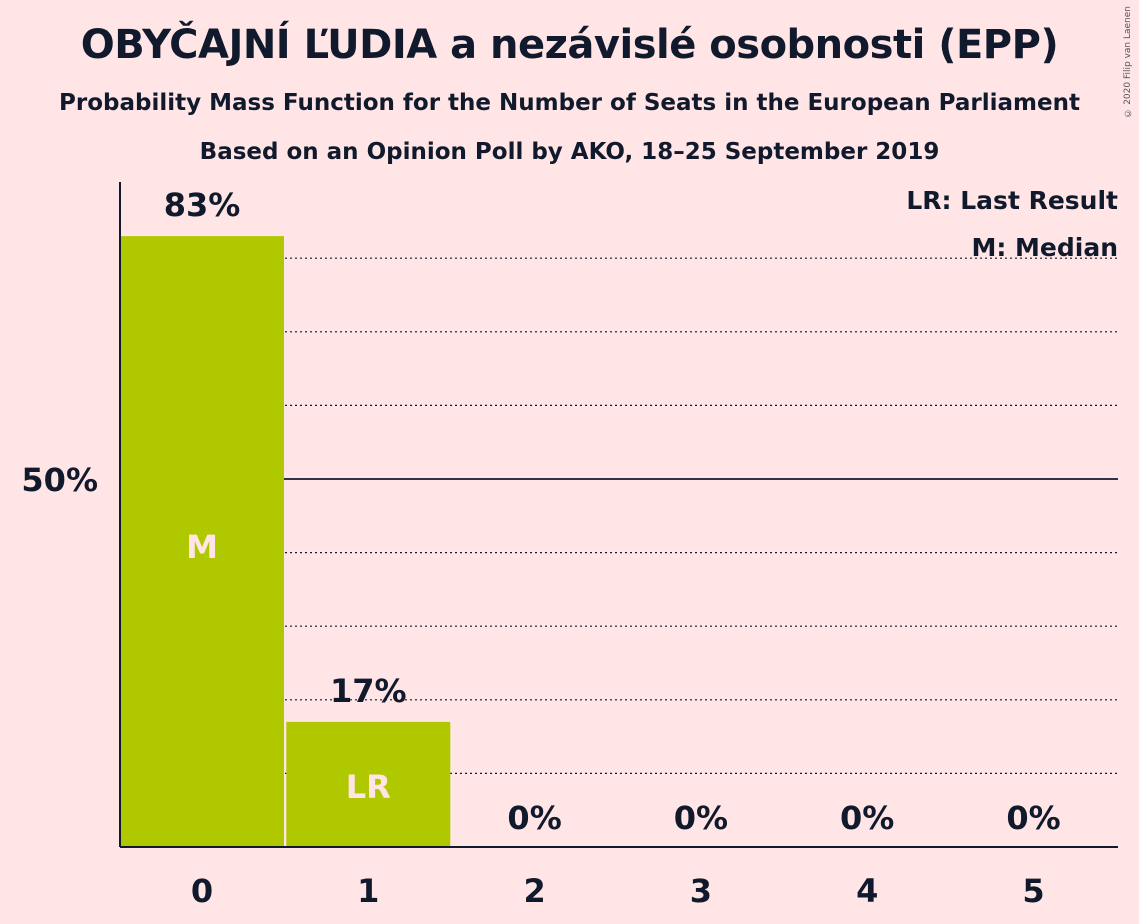  I want to click on value-label-5: 0%, so click(1033, 818).